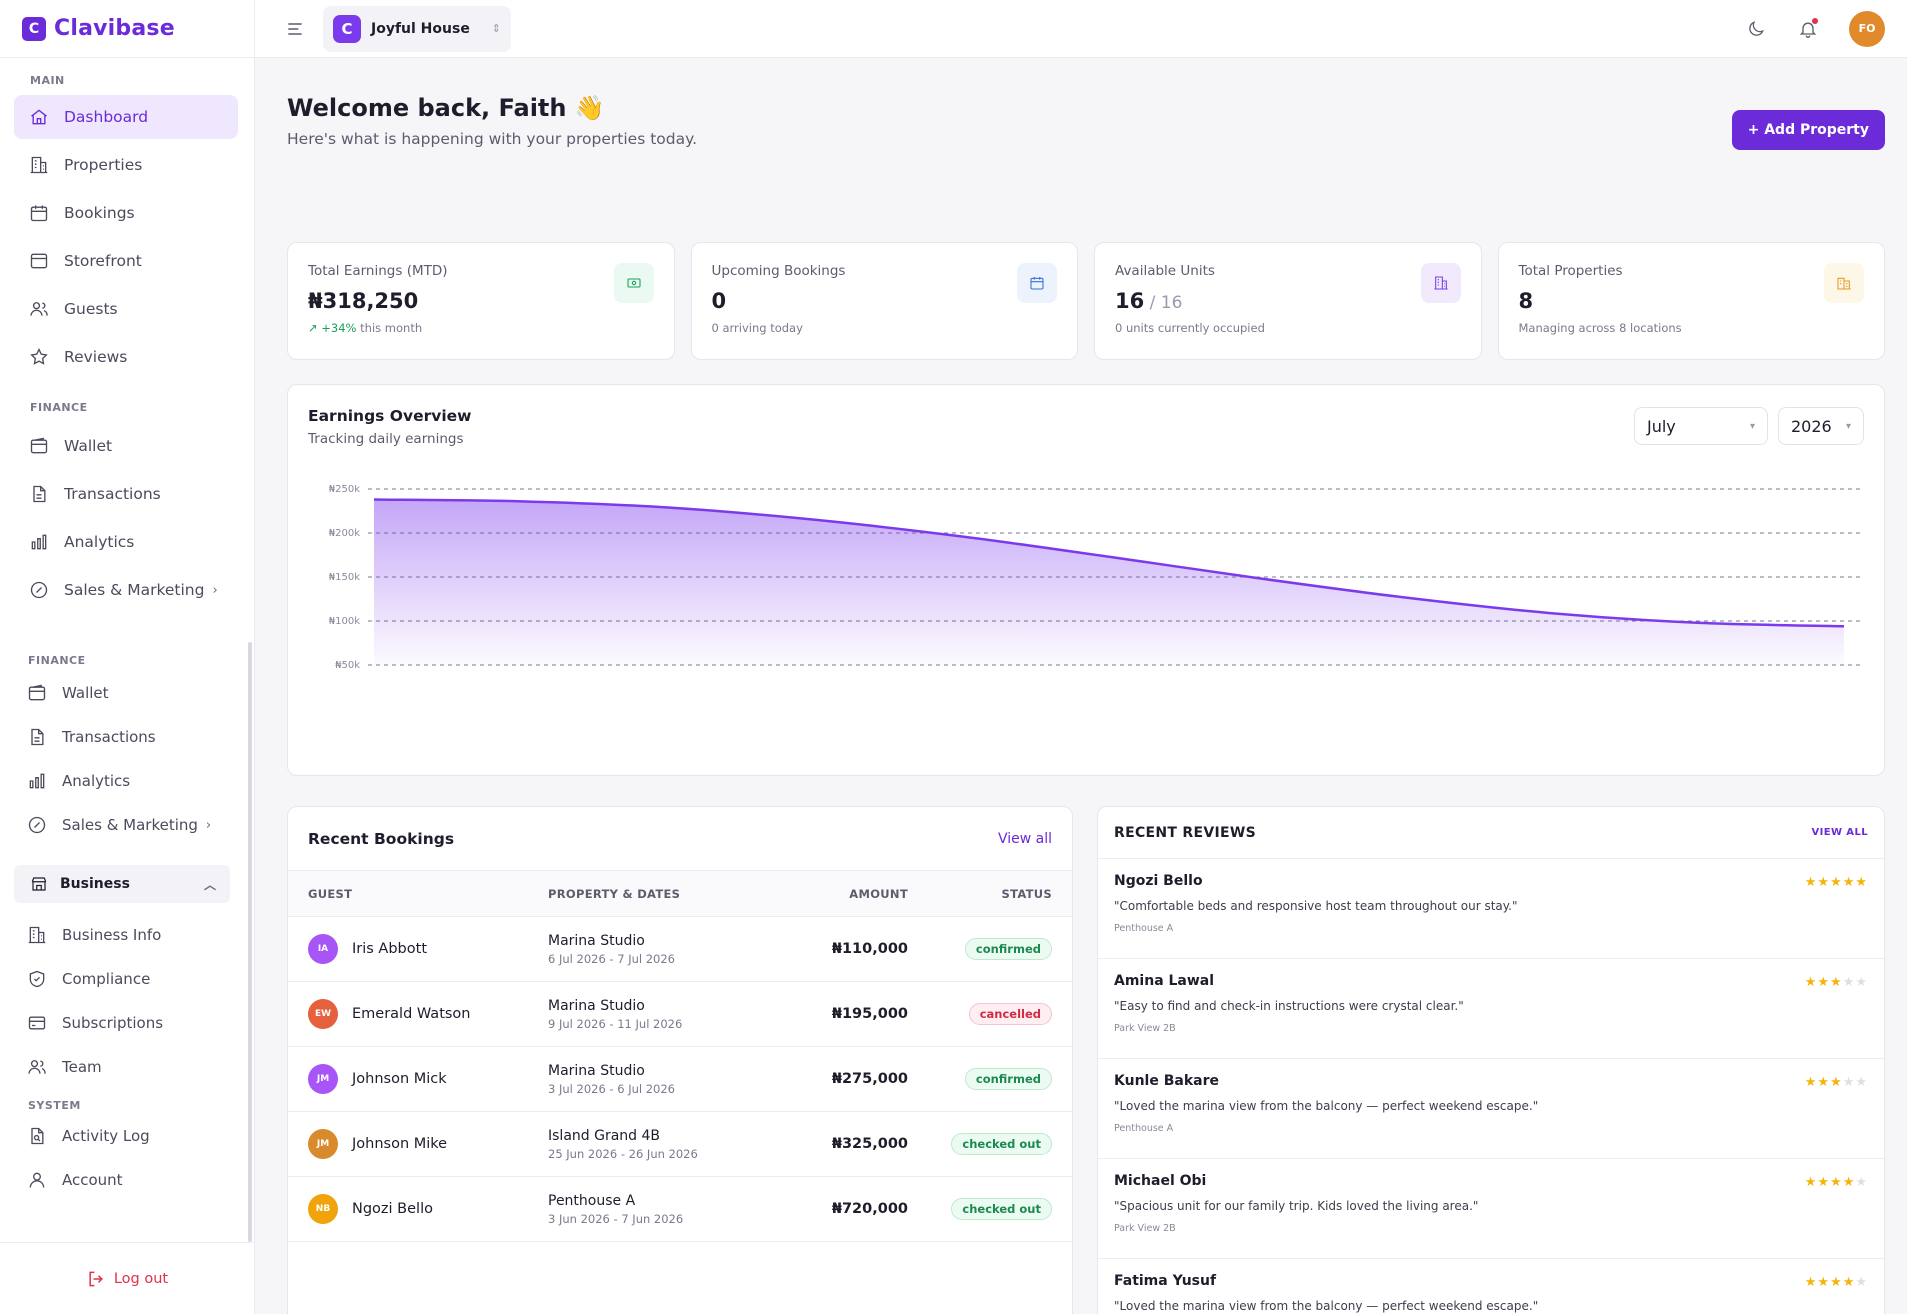 The height and width of the screenshot is (1314, 1907). I want to click on percent-icon, so click(37, 825).